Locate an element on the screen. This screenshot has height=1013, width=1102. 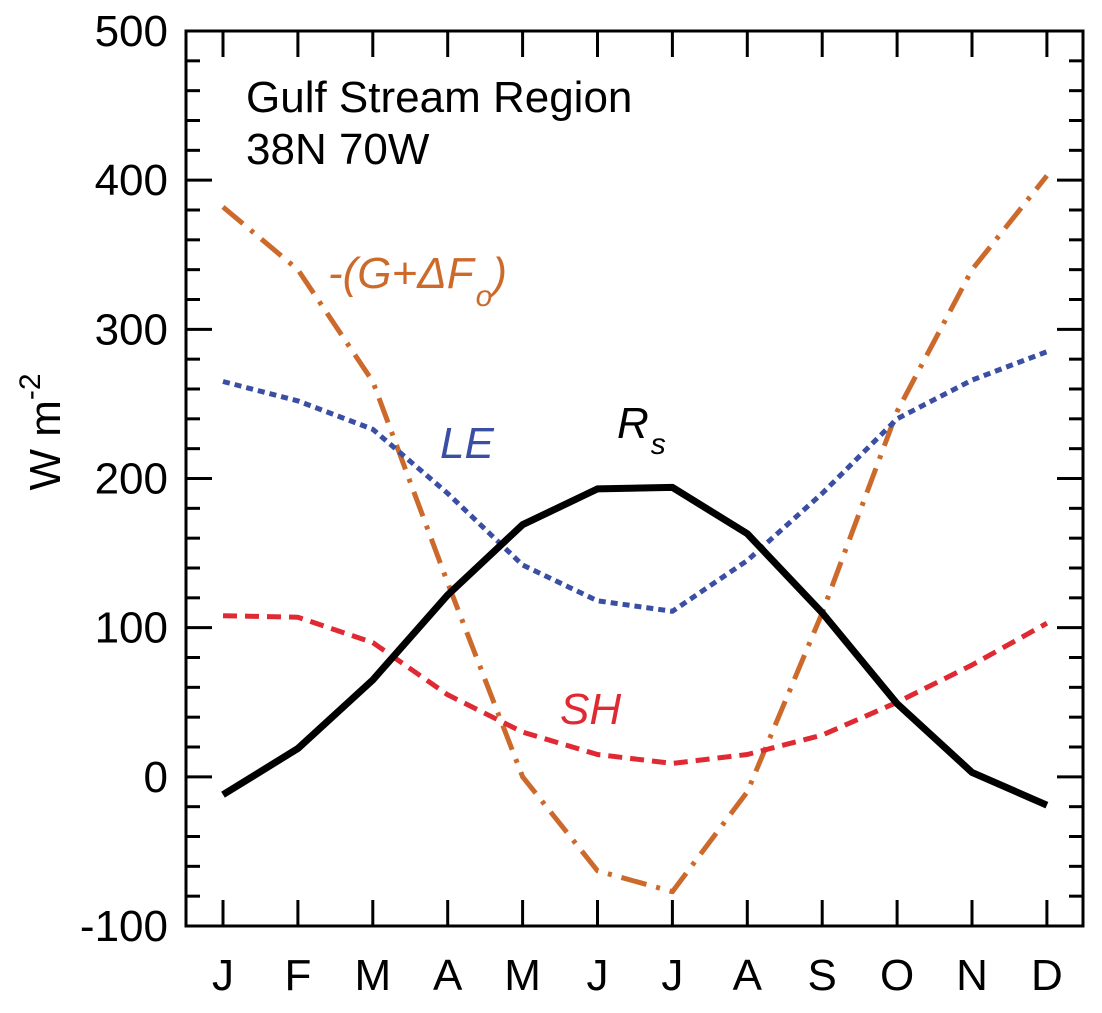
y-tick-label: 200 is located at coordinates (131, 479).